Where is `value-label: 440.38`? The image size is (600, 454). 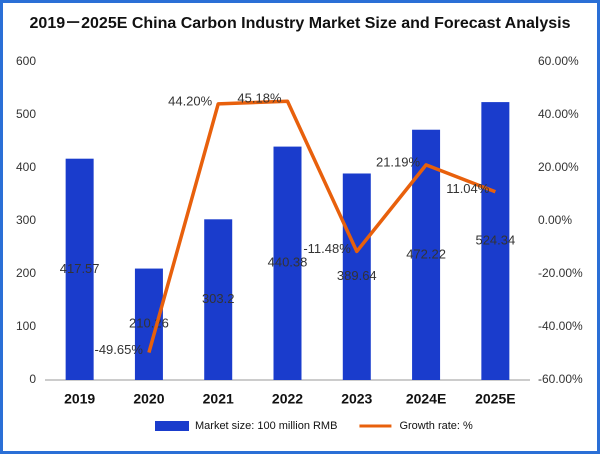 value-label: 440.38 is located at coordinates (288, 262).